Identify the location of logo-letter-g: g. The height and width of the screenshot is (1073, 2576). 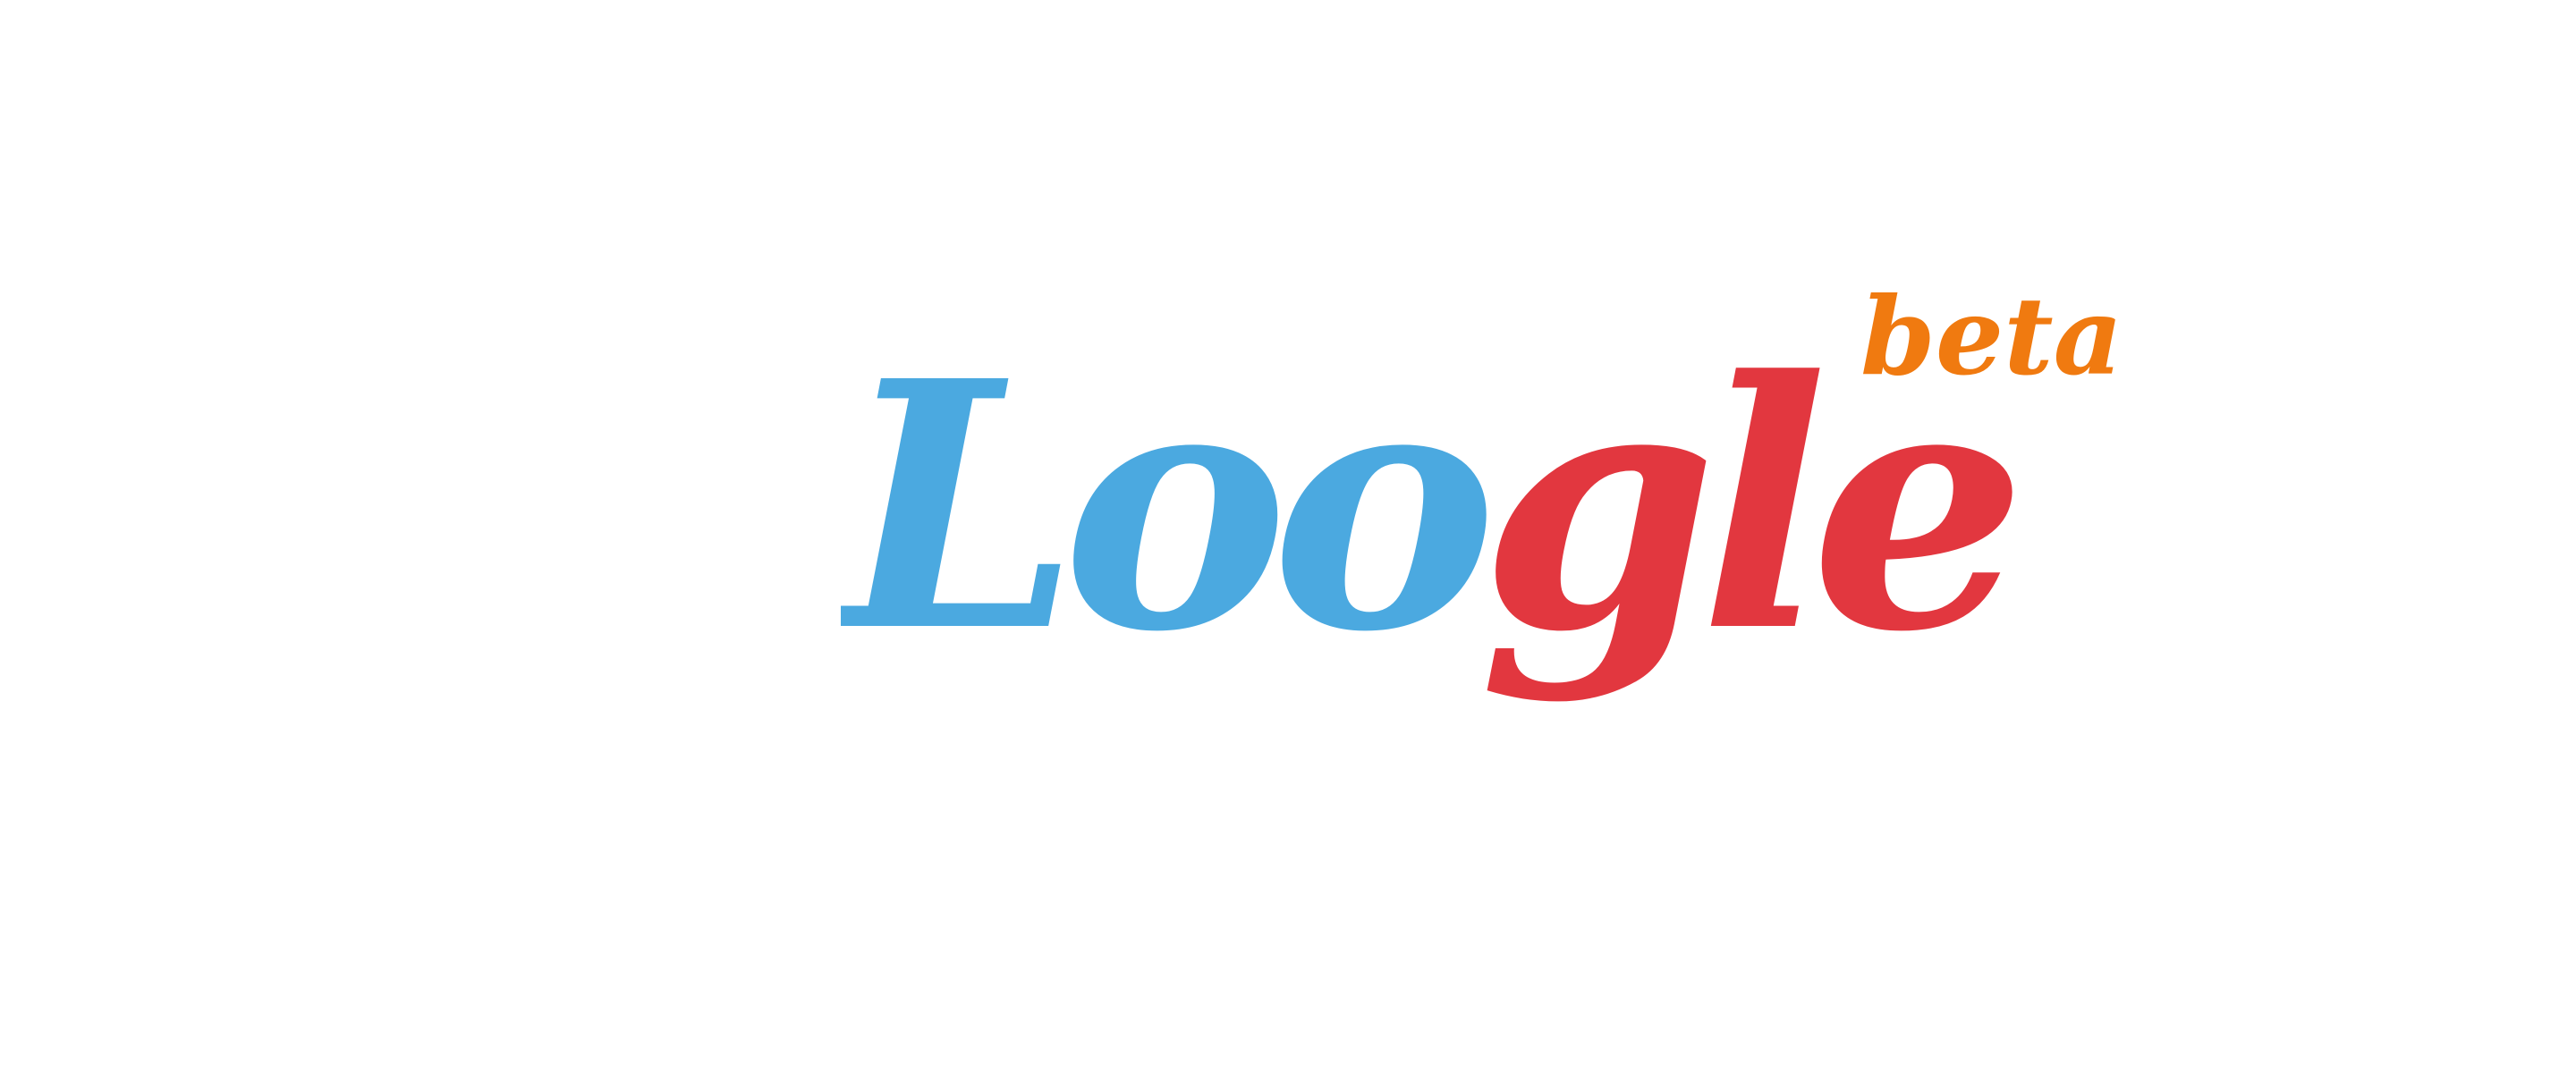
(1598, 506).